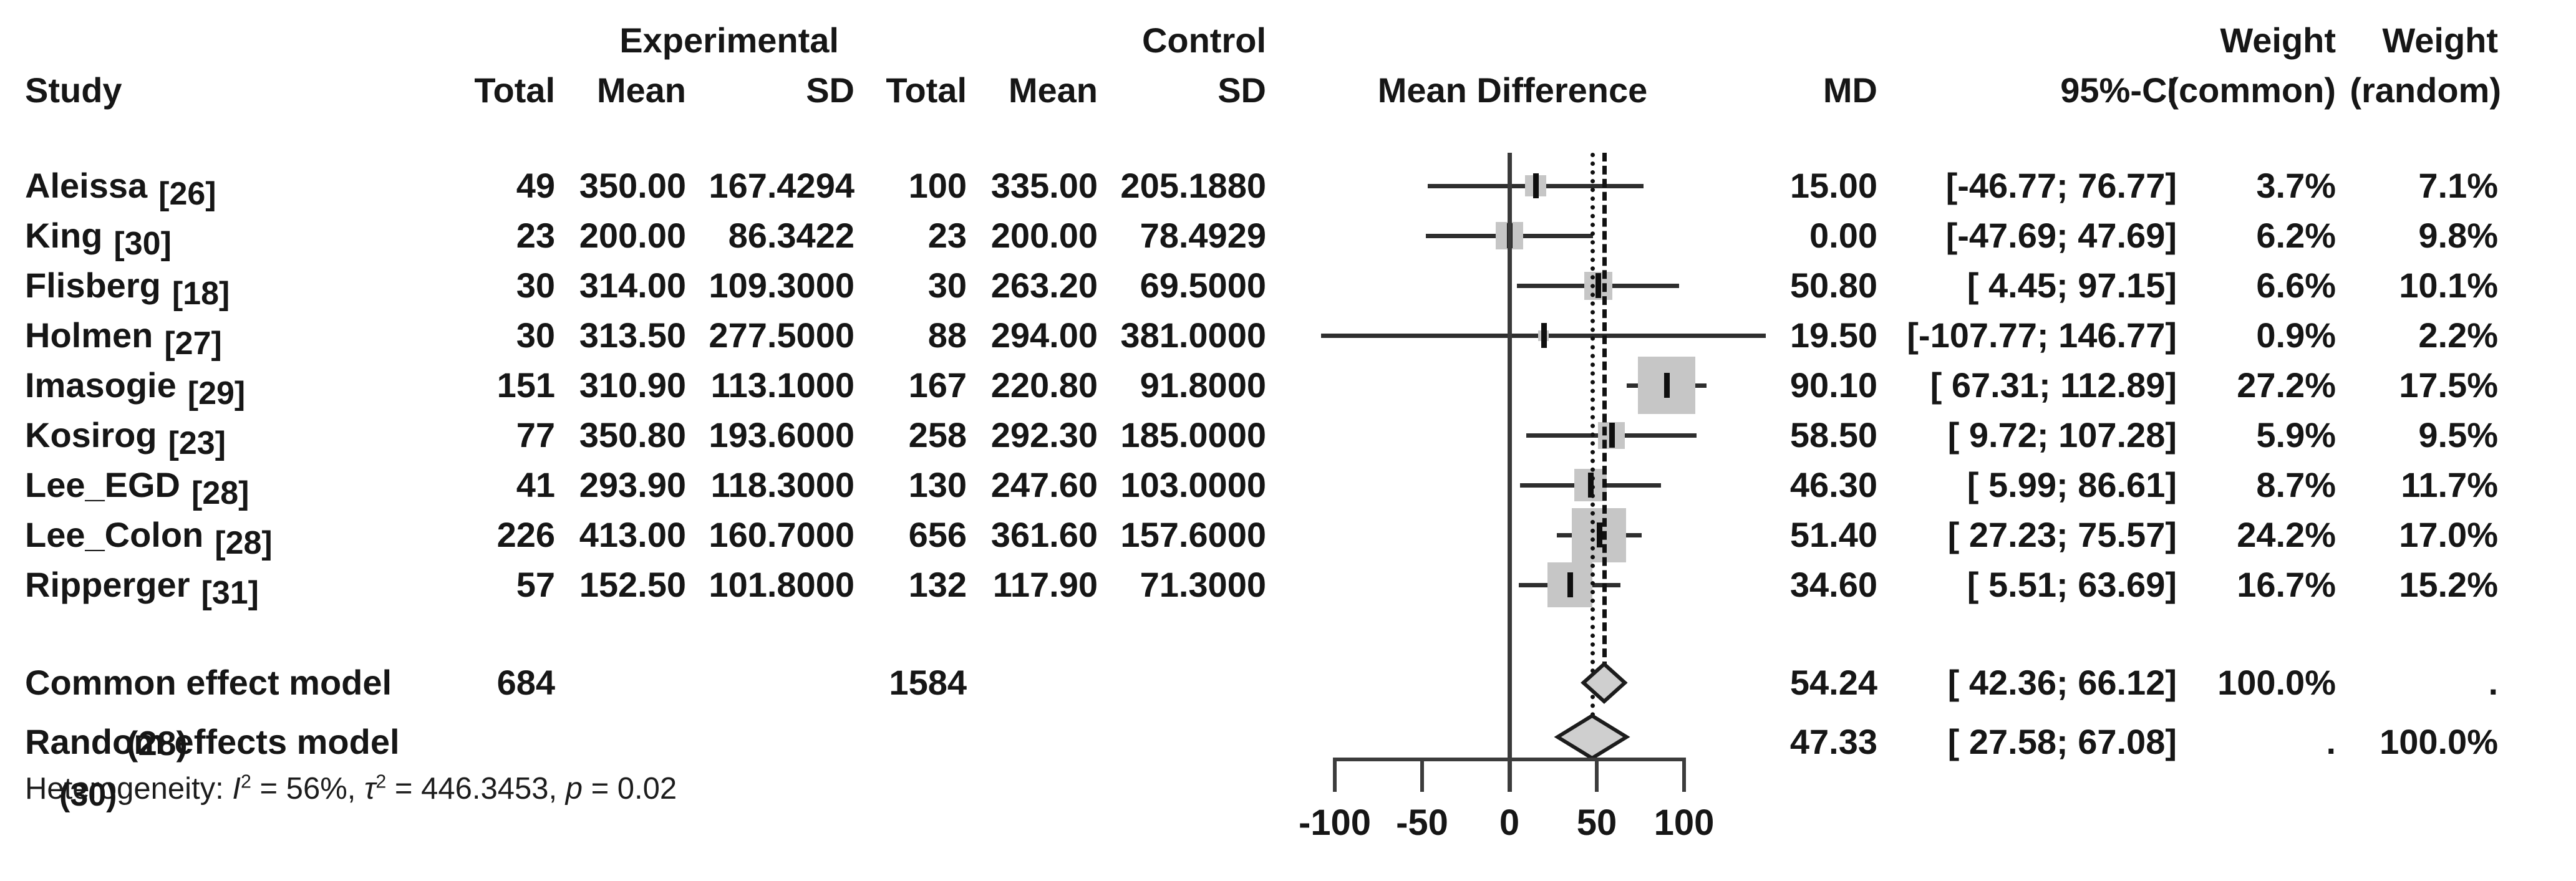 Image resolution: width=2576 pixels, height=881 pixels. Describe the element at coordinates (1193, 485) in the screenshot. I see `ctrl-sd-value: 103.0000` at that location.